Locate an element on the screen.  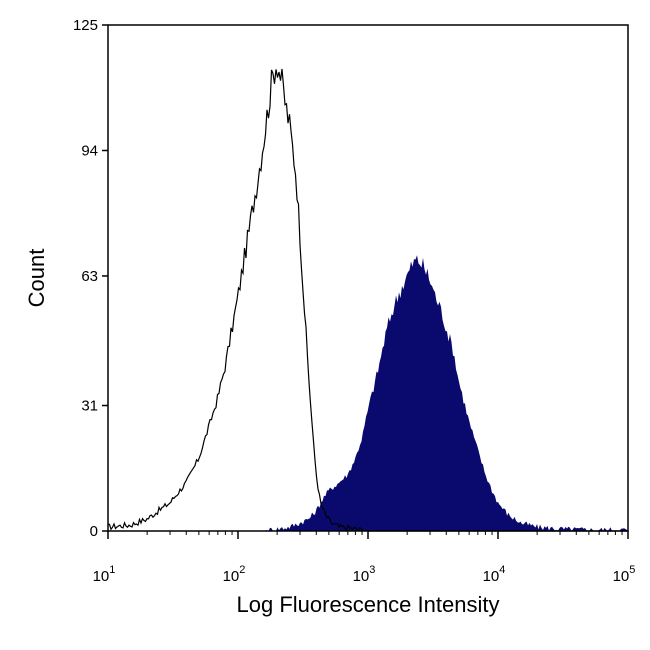
x-tick-exponent: 3 is located at coordinates (372, 570).